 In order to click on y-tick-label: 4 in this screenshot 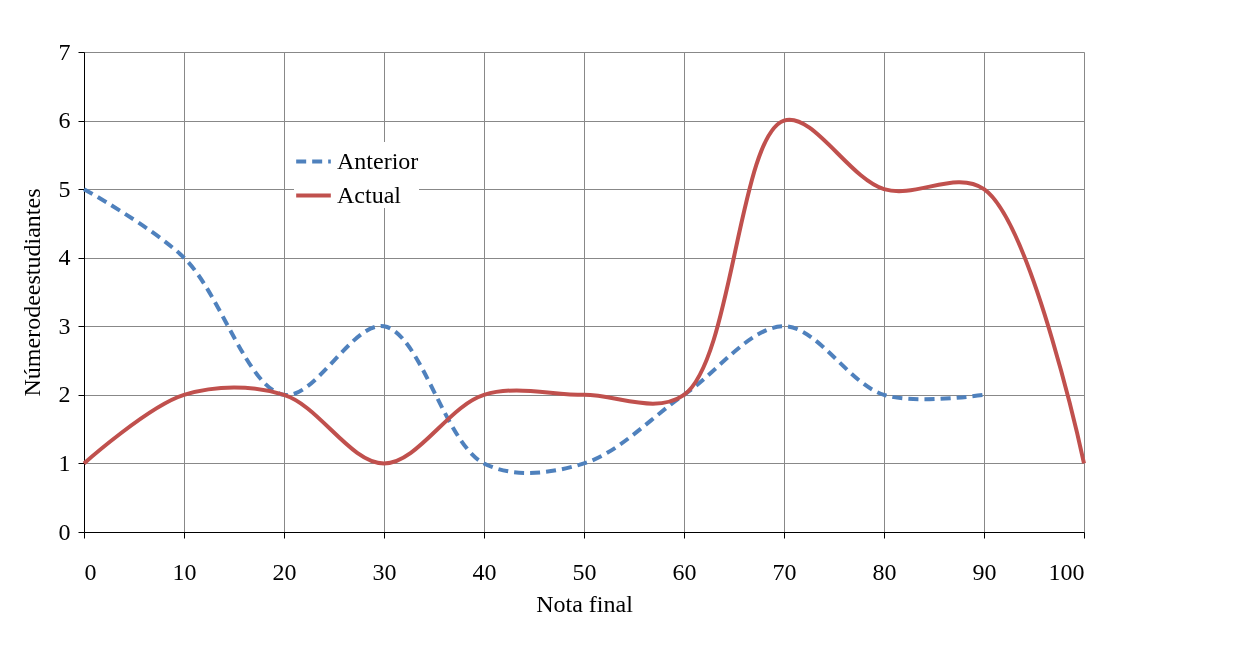, I will do `click(64, 257)`.